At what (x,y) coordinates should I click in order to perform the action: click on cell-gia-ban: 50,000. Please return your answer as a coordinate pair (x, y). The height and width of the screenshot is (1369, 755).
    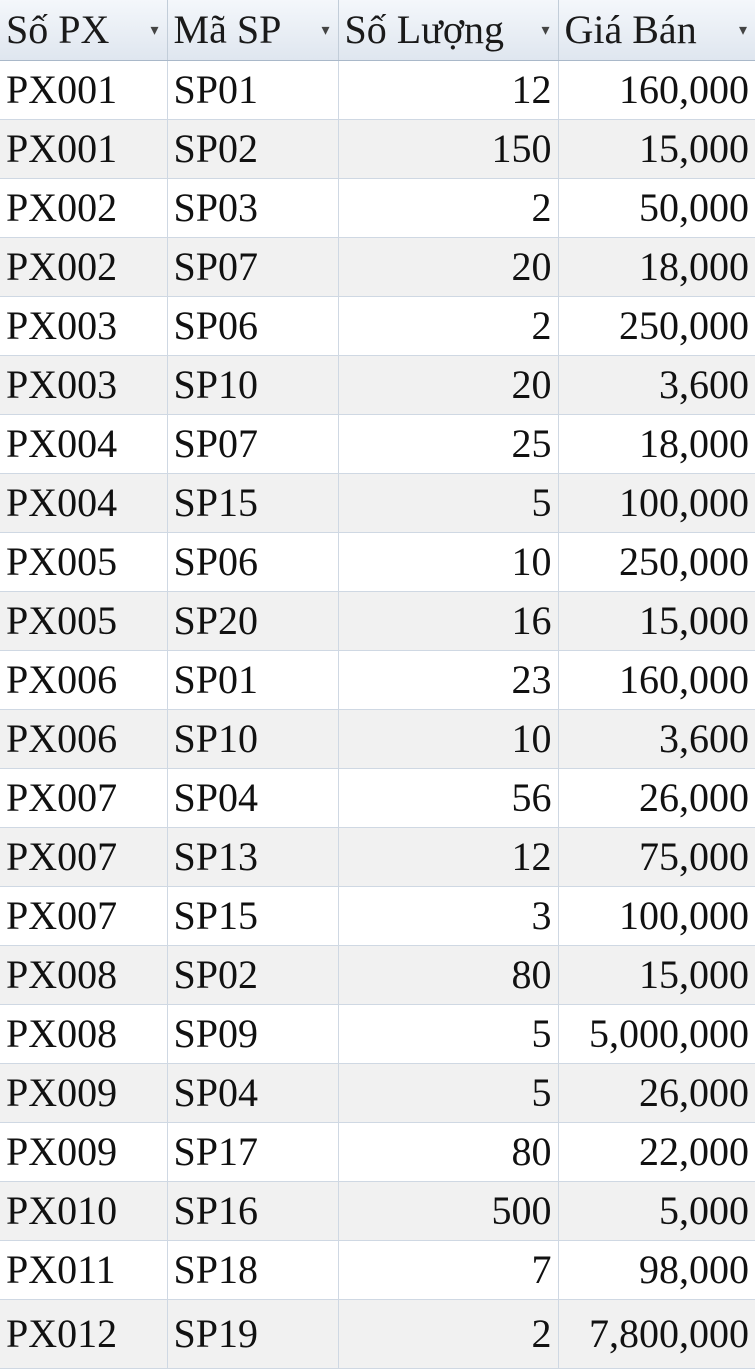
    Looking at the image, I should click on (656, 208).